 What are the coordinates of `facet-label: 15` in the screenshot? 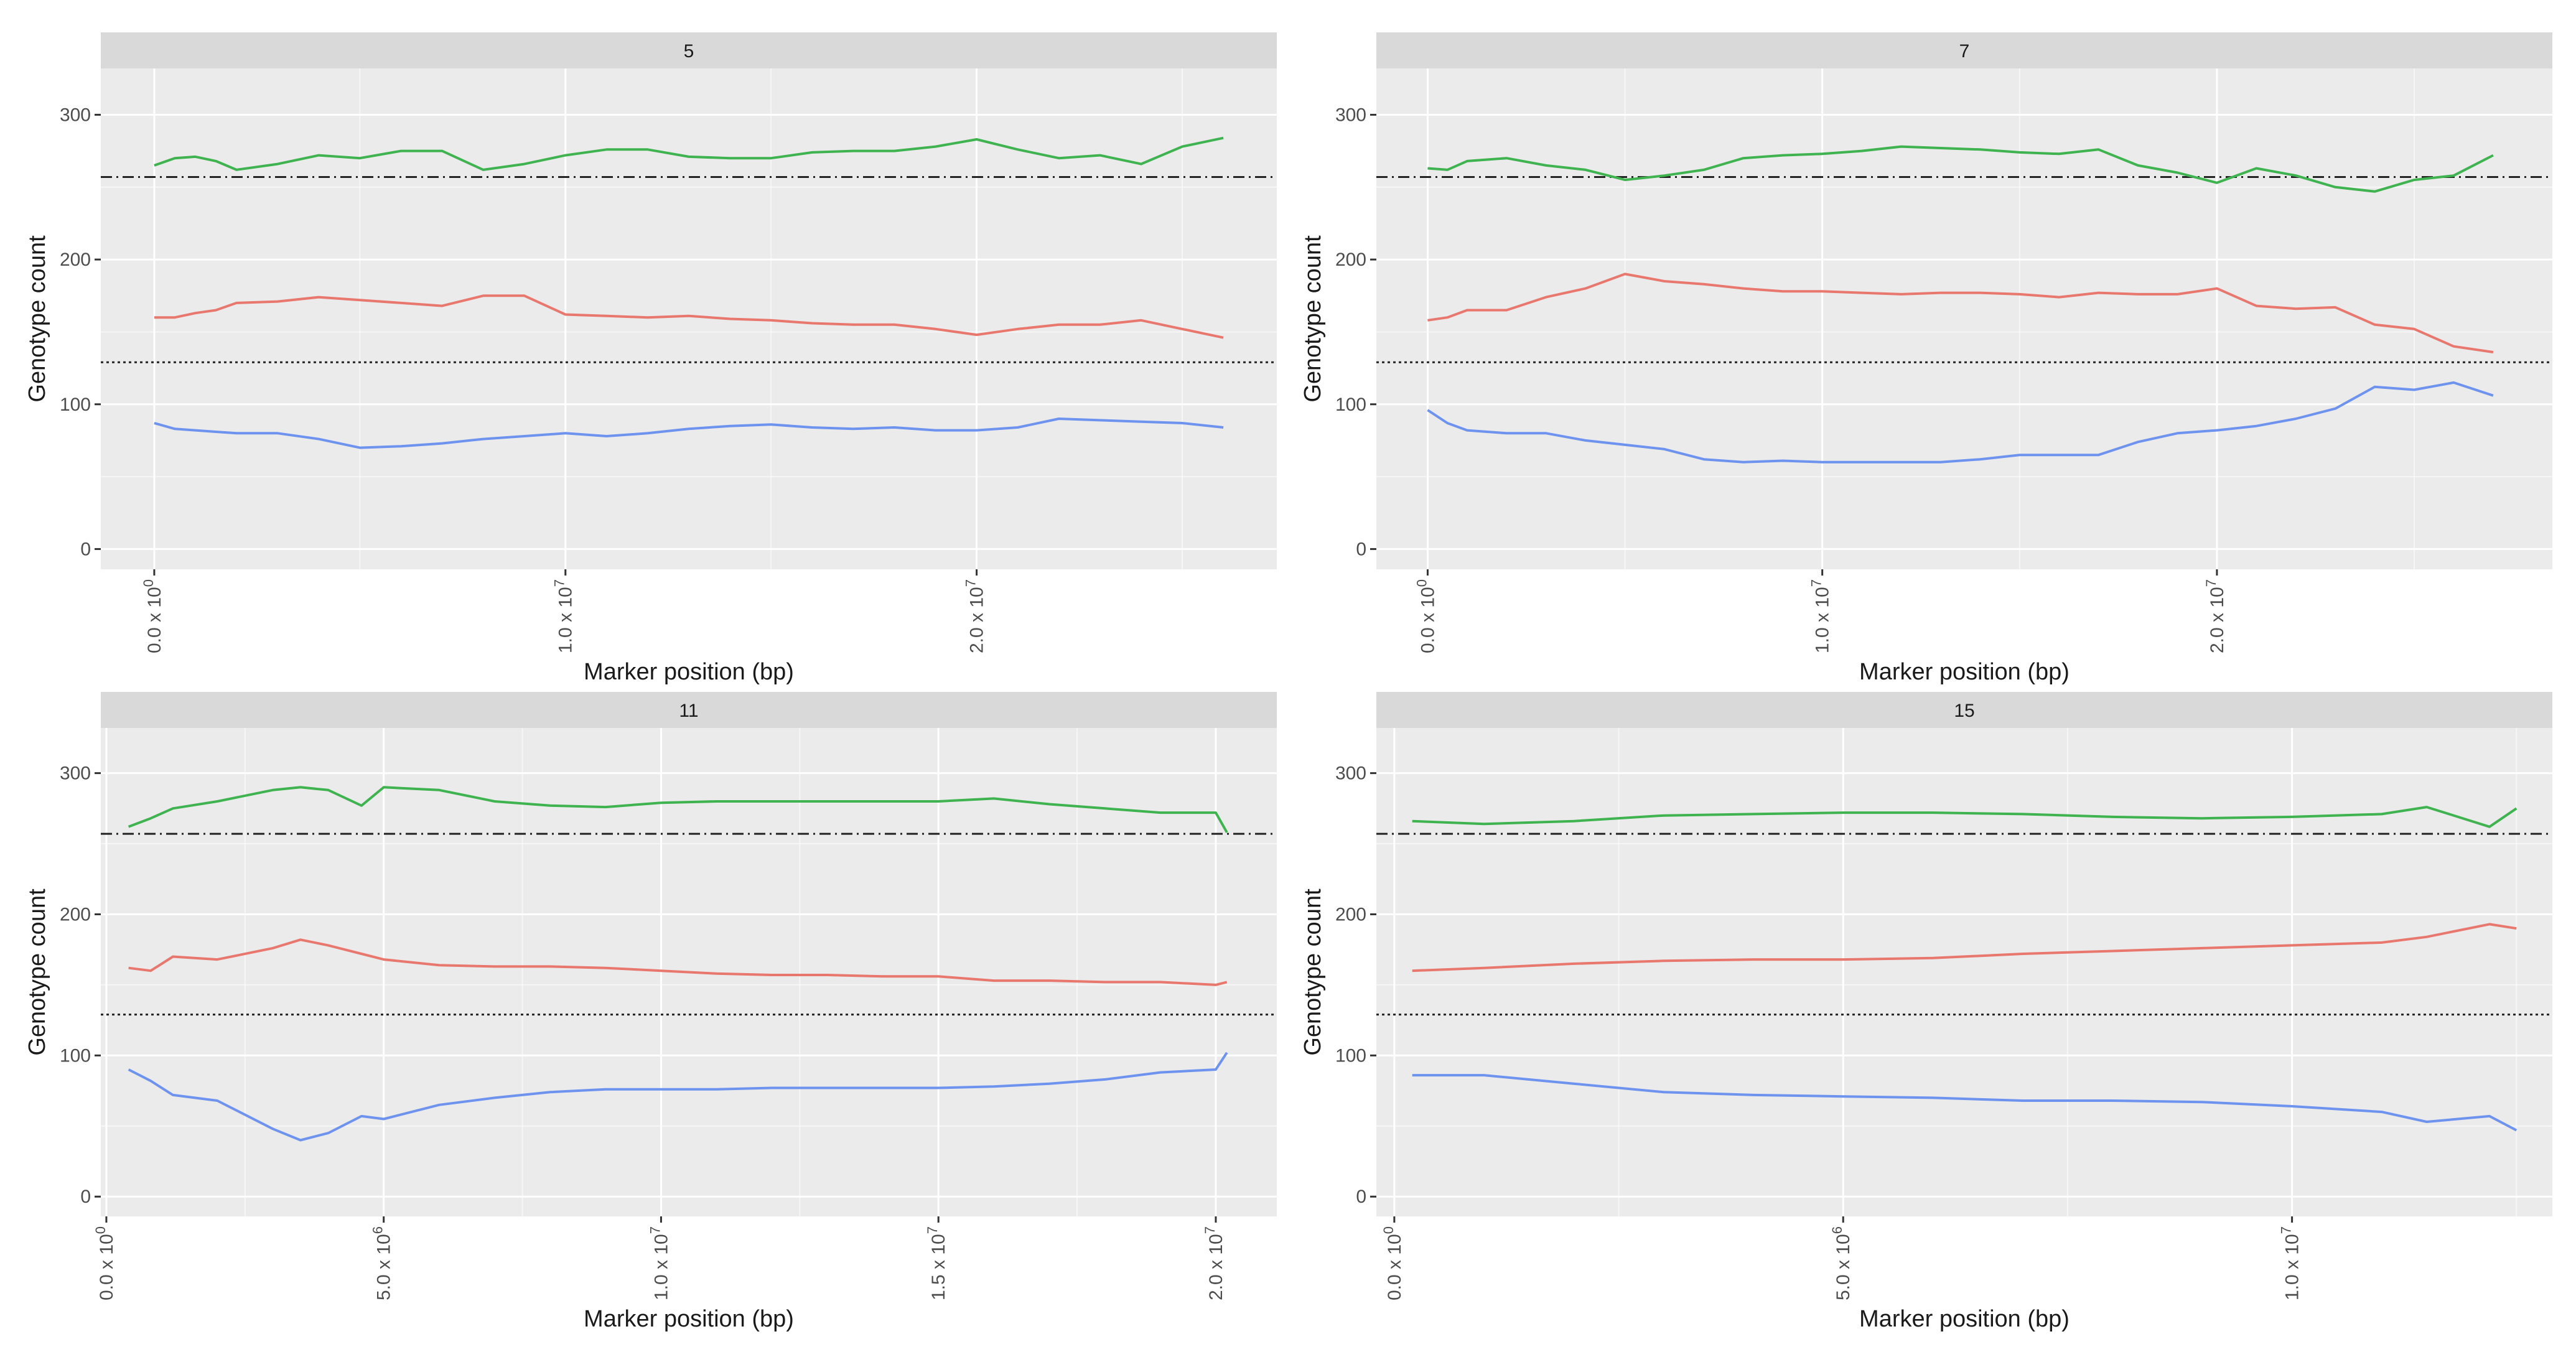 It's located at (1964, 711).